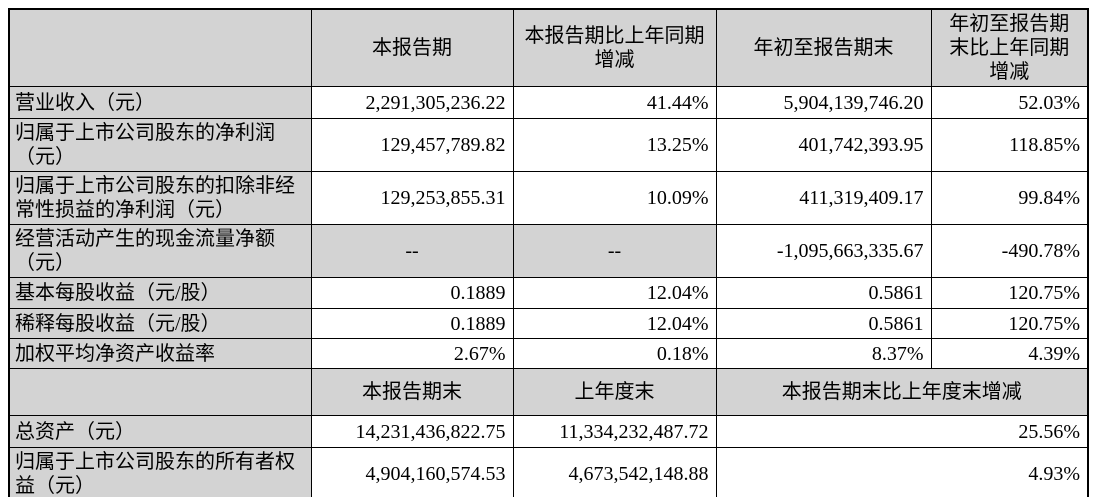  I want to click on cell-basic-eps-ytd: 0.5861, so click(823, 293).